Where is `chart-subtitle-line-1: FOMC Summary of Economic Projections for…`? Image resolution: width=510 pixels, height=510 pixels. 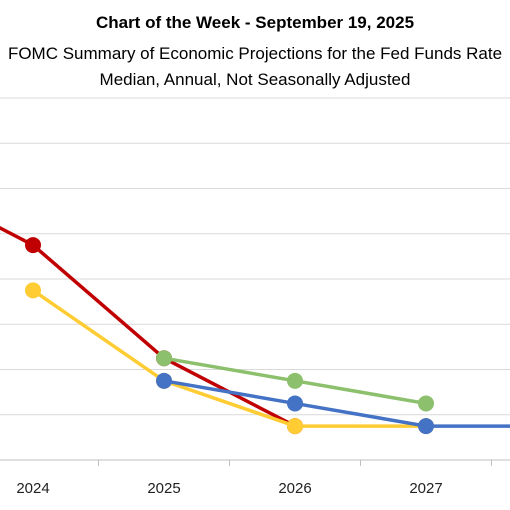 chart-subtitle-line-1: FOMC Summary of Economic Projections for… is located at coordinates (255, 53).